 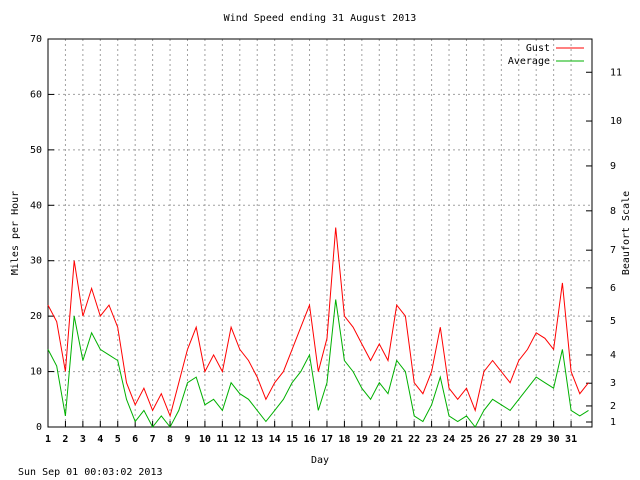 I want to click on x-tick-label: 15, so click(x=292, y=439).